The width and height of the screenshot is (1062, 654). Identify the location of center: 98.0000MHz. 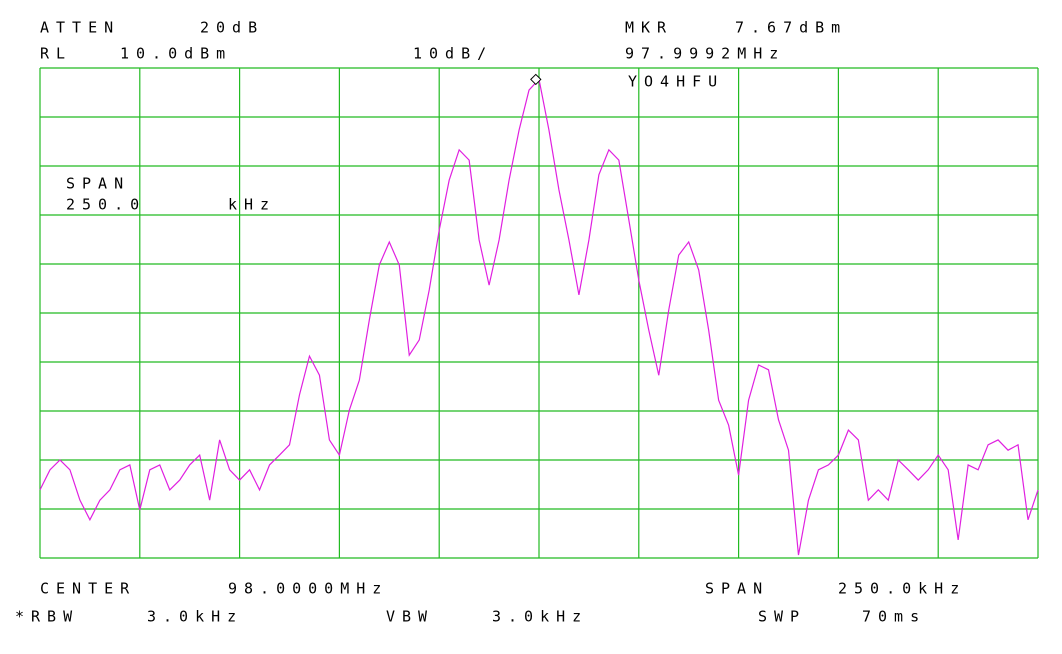
(308, 589).